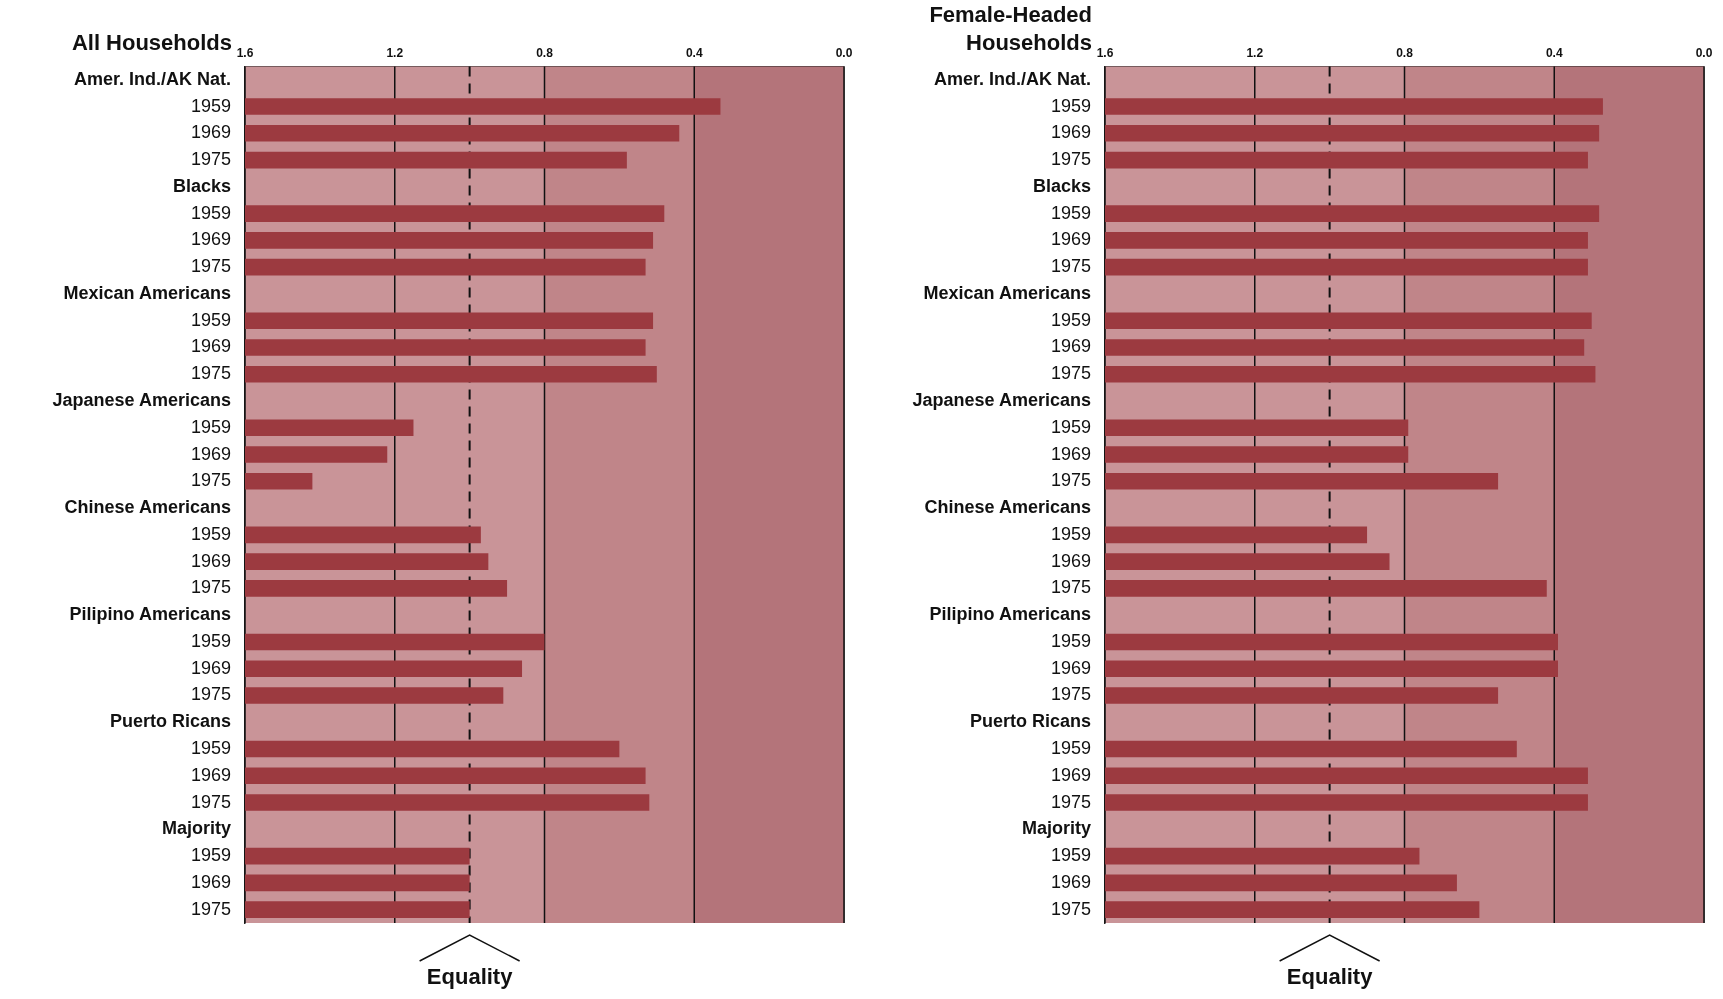  Describe the element at coordinates (1010, 29) in the screenshot. I see `chart-title: Female-Headed Households` at that location.